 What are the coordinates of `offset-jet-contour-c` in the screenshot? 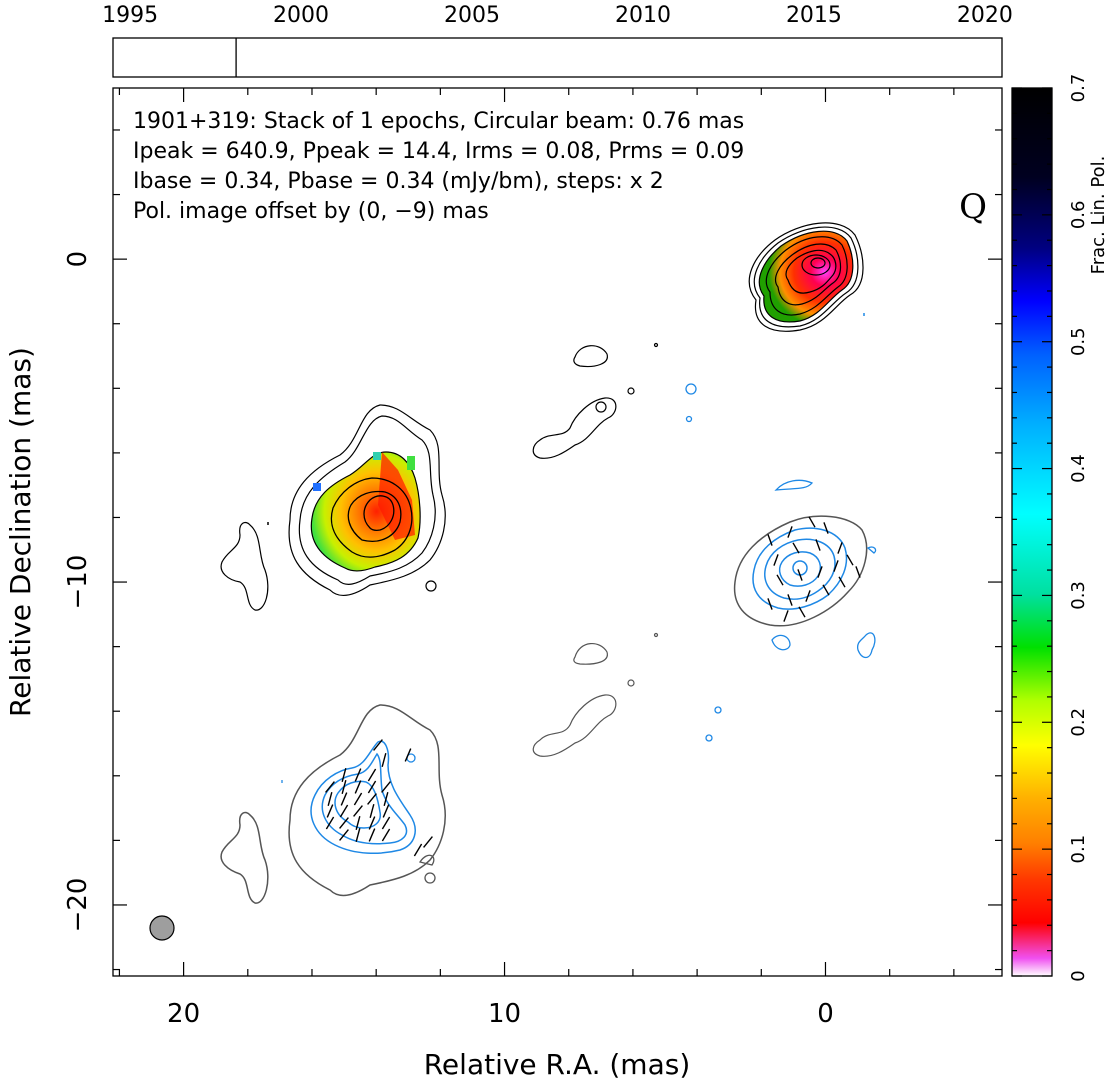 It's located at (631, 683).